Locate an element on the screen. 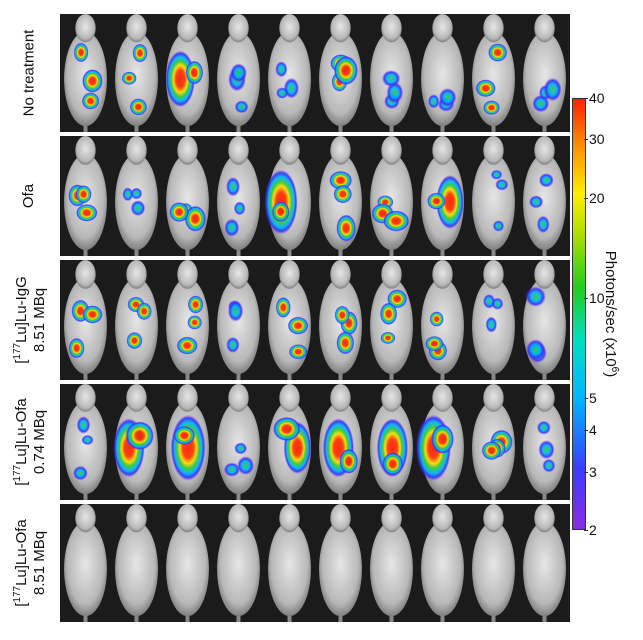 This screenshot has height=640, width=643. row-label-dose: 0.74 MBq is located at coordinates (40, 442).